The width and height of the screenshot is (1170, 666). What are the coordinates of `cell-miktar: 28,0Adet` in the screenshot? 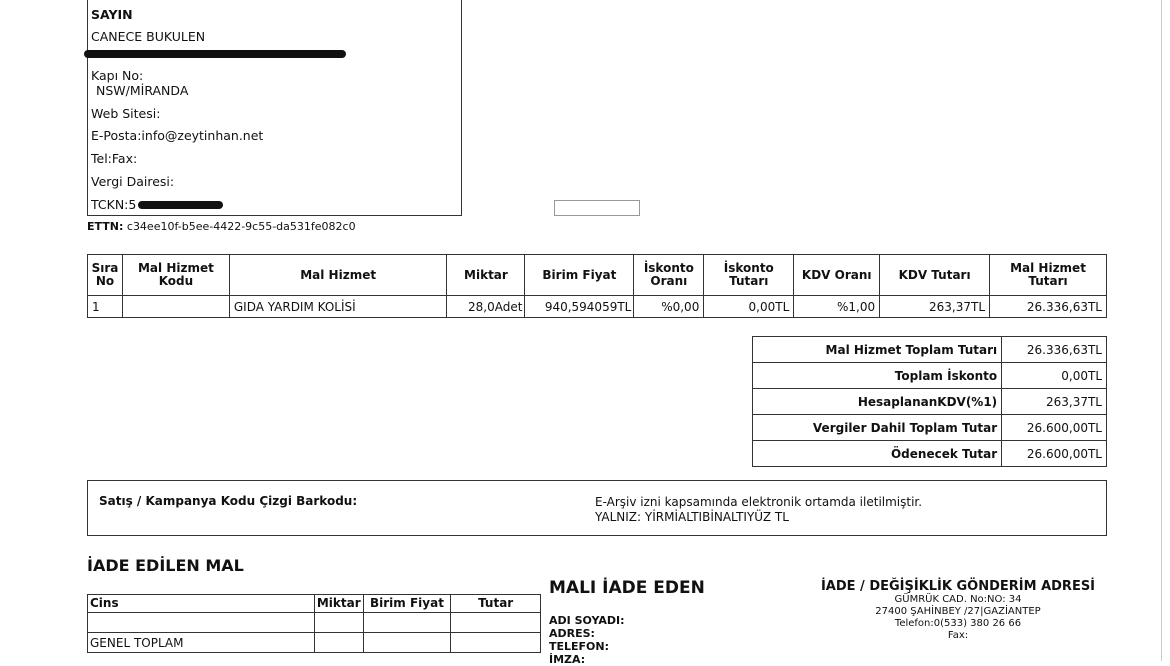 It's located at (486, 306).